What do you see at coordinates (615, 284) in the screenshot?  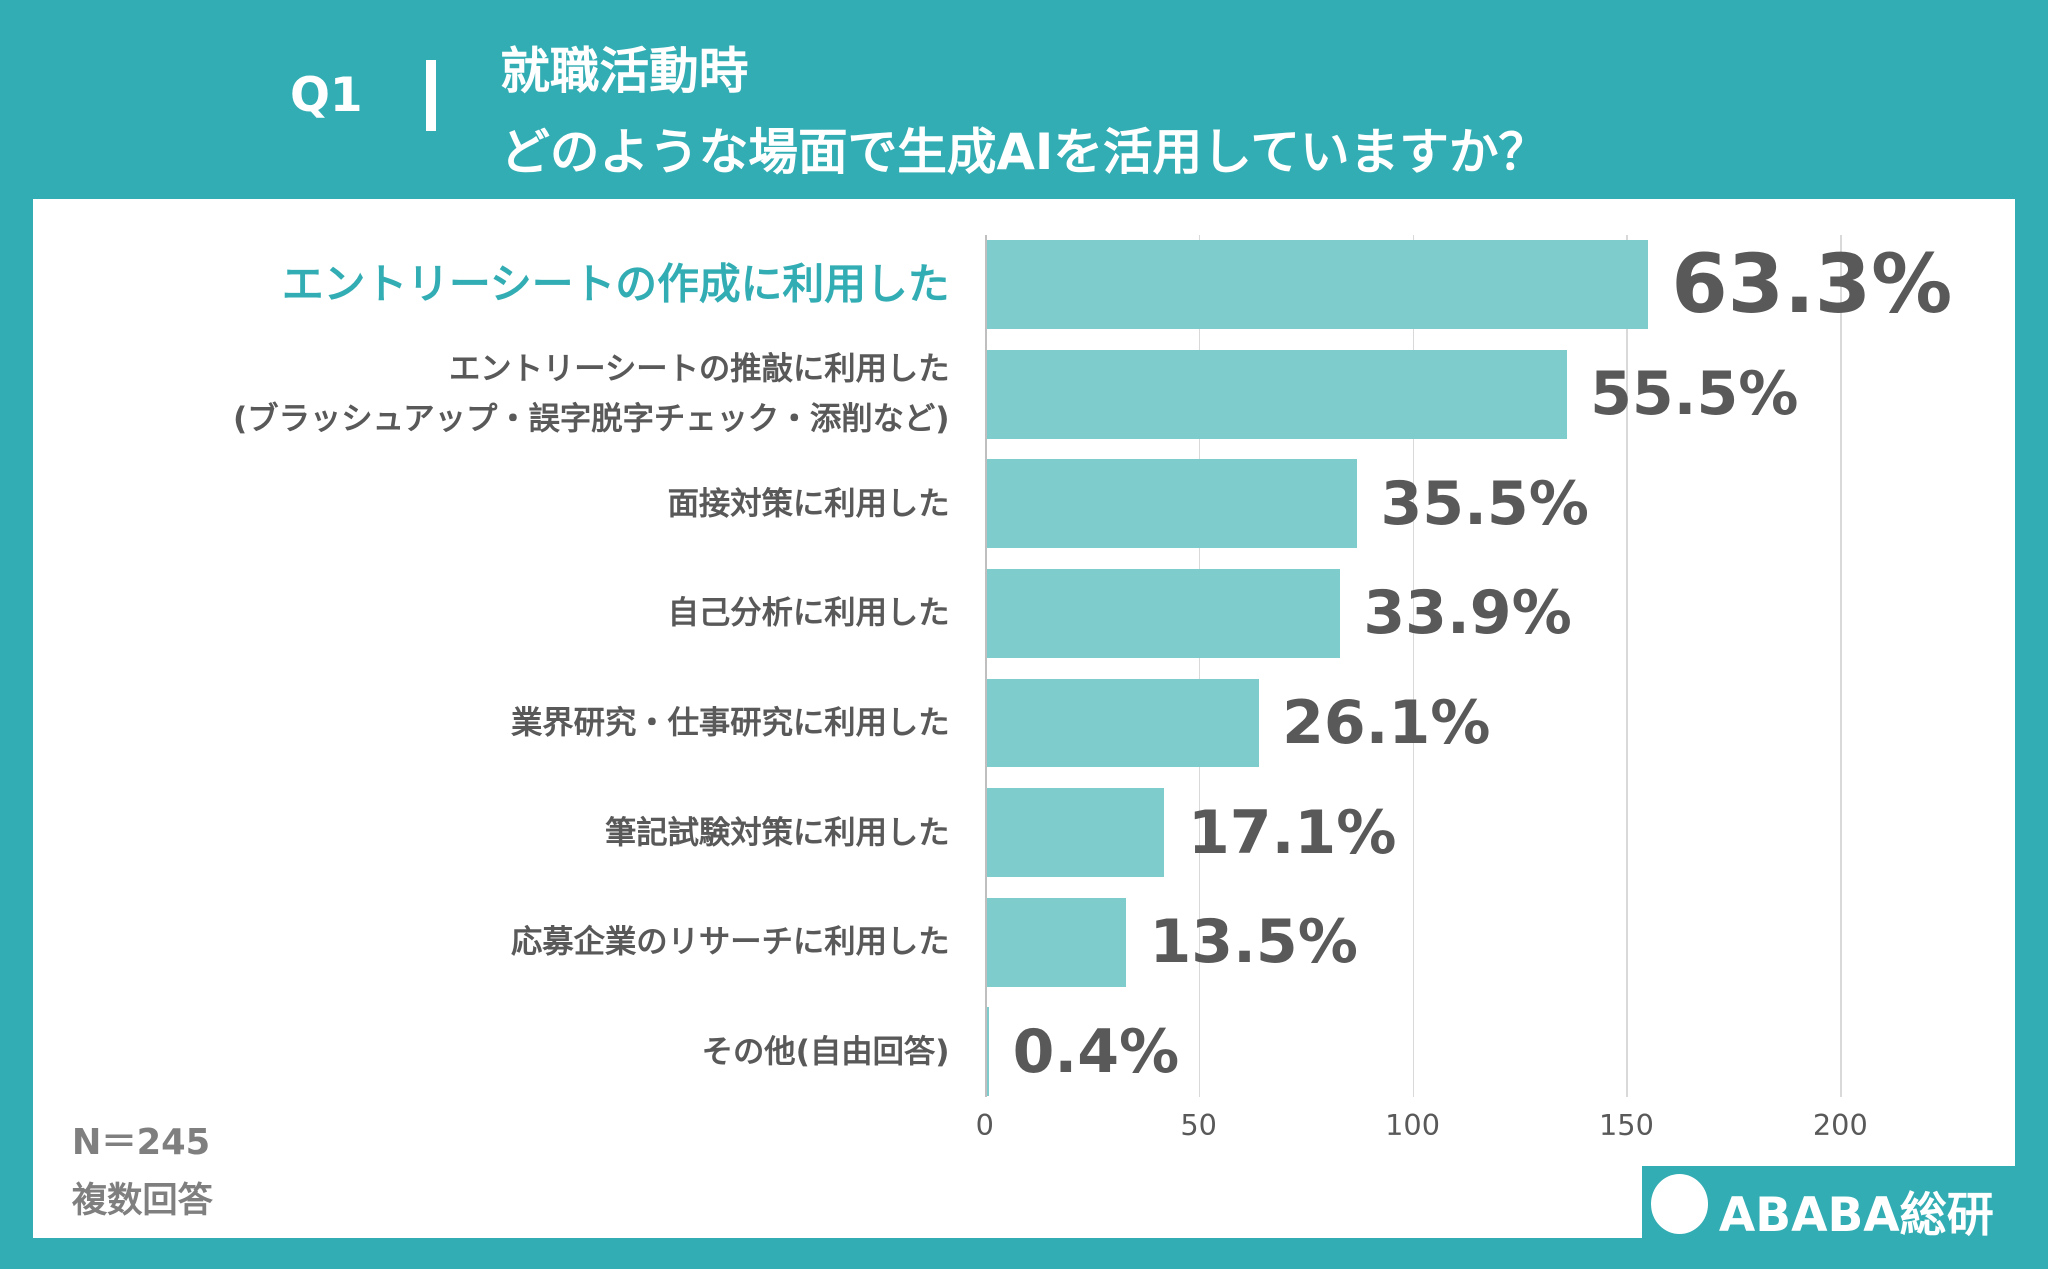 I see `category-label: エントリーシートの作成に利用した` at bounding box center [615, 284].